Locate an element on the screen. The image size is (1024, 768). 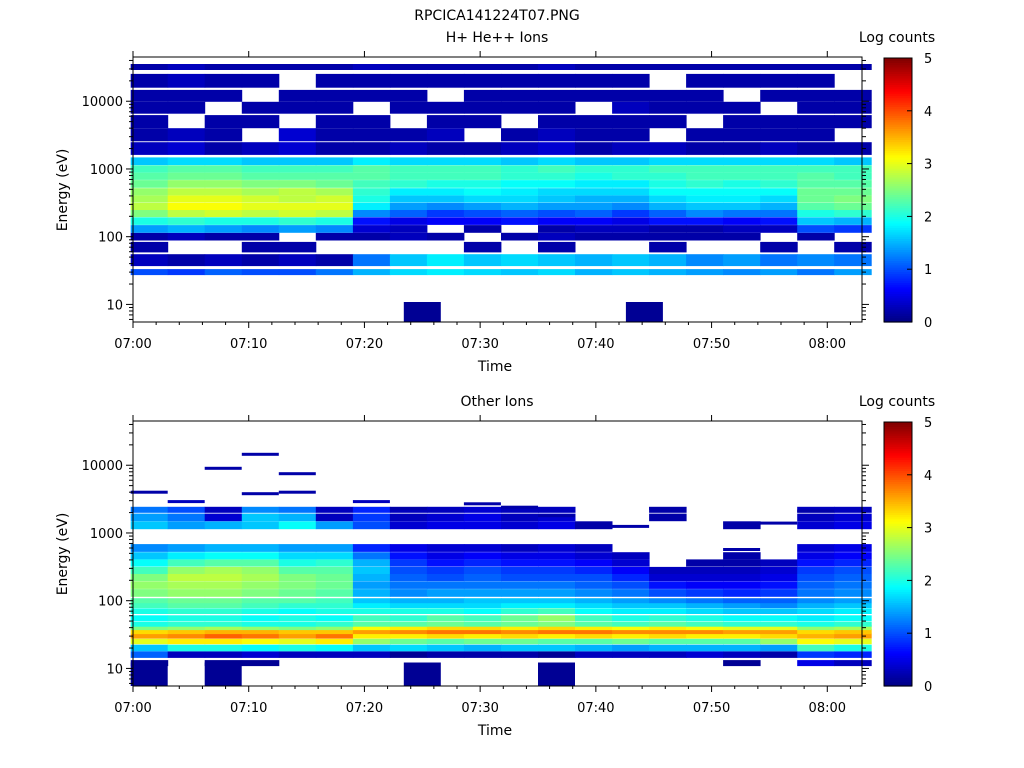
colorbar: 0 1 2 3 4 5 is located at coordinates (907, 191).